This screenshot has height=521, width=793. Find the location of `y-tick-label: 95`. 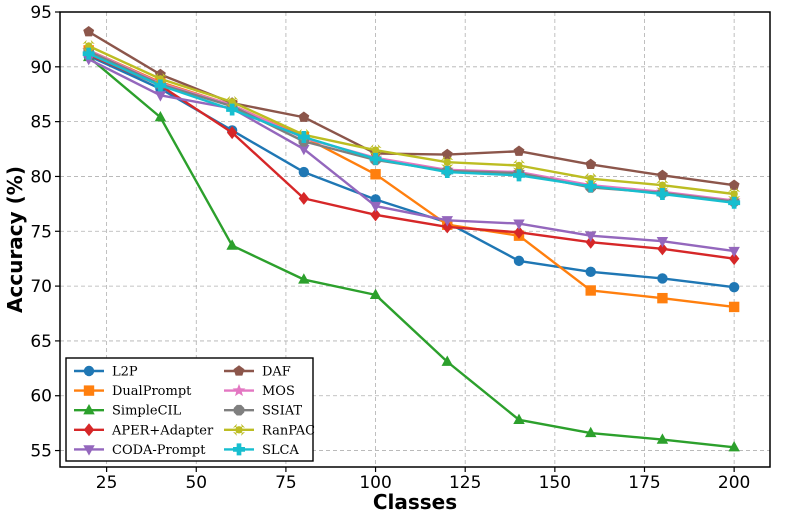

y-tick-label: 95 is located at coordinates (41, 13).